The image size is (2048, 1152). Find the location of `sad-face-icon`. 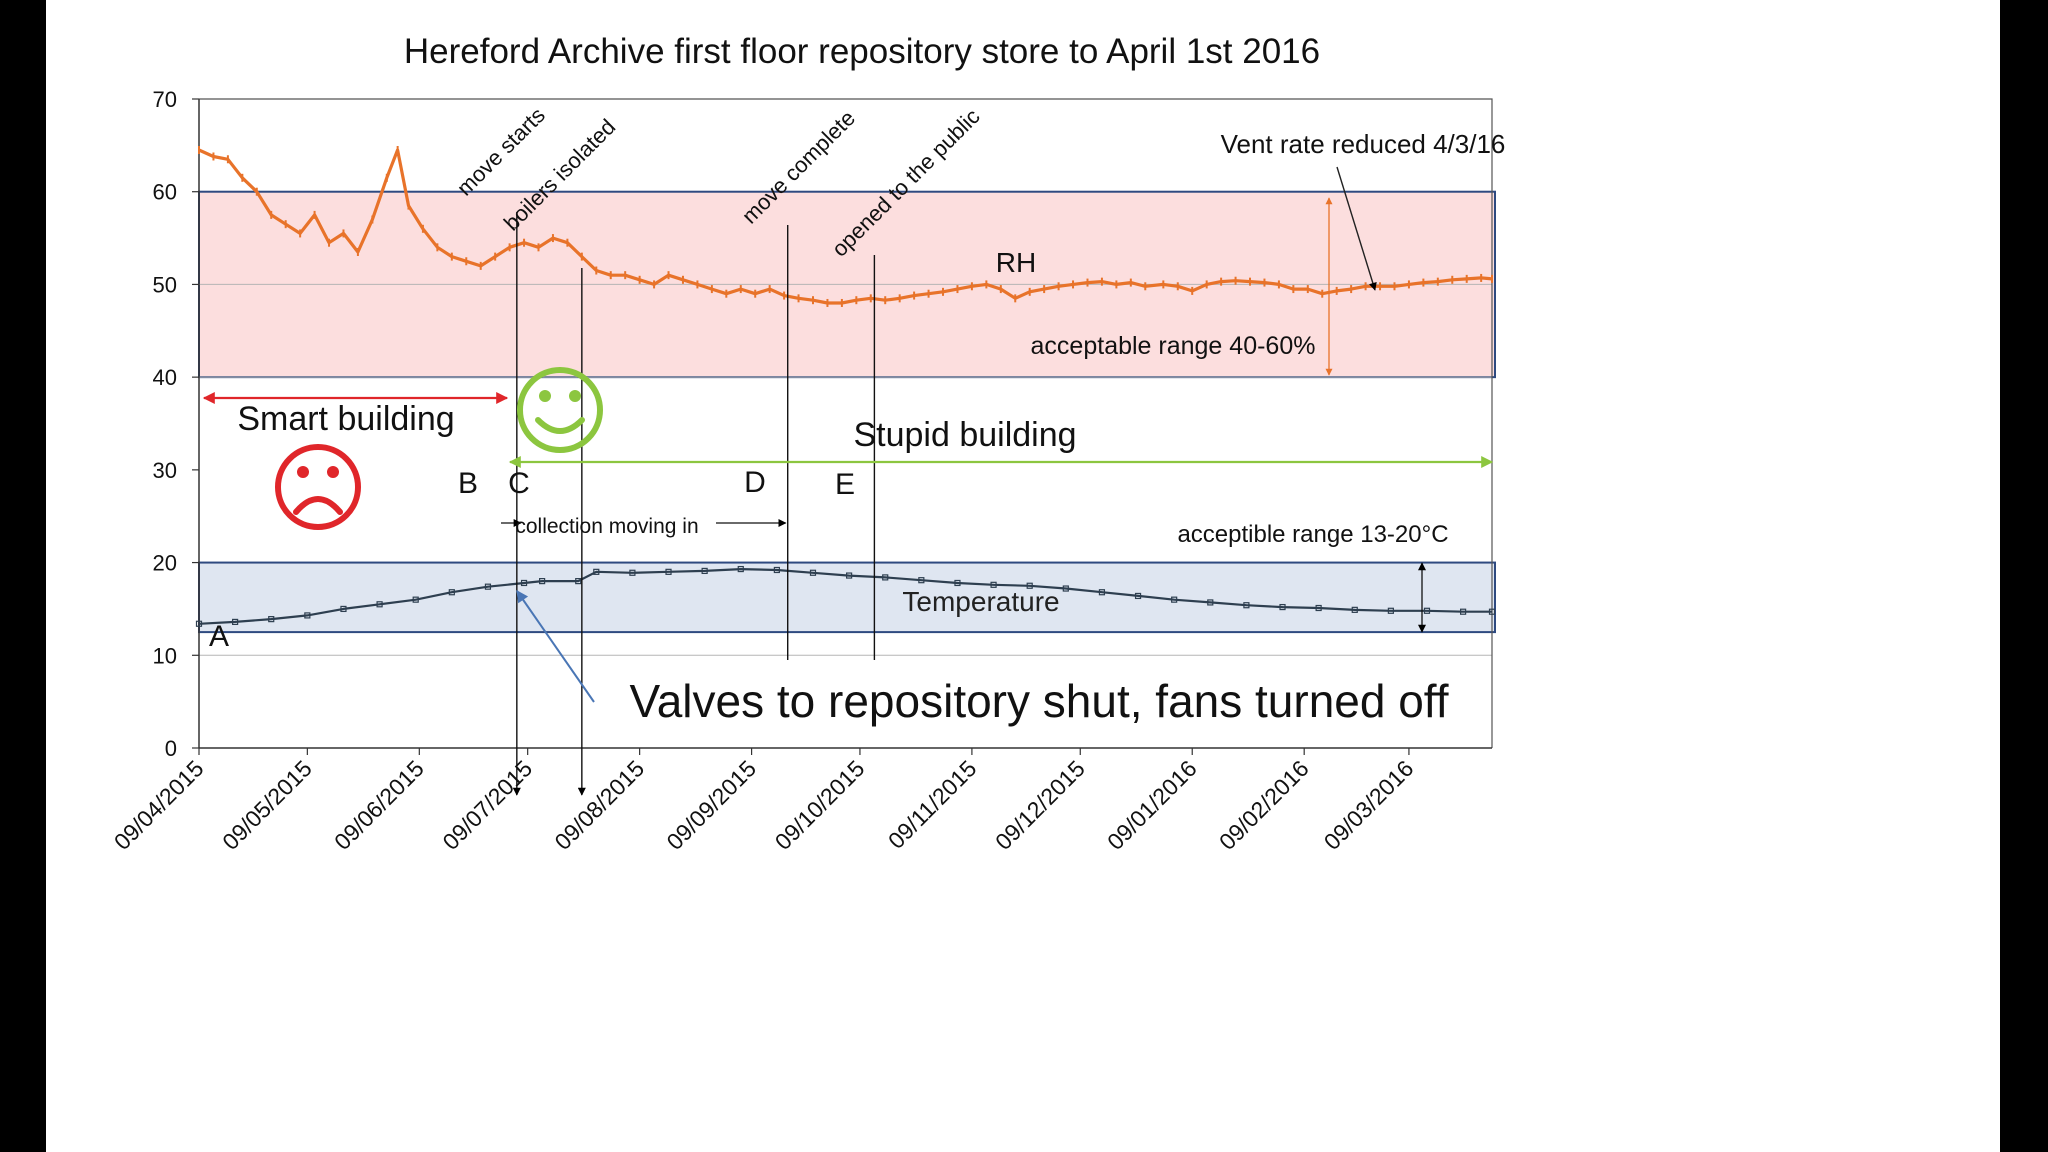

sad-face-icon is located at coordinates (318, 487).